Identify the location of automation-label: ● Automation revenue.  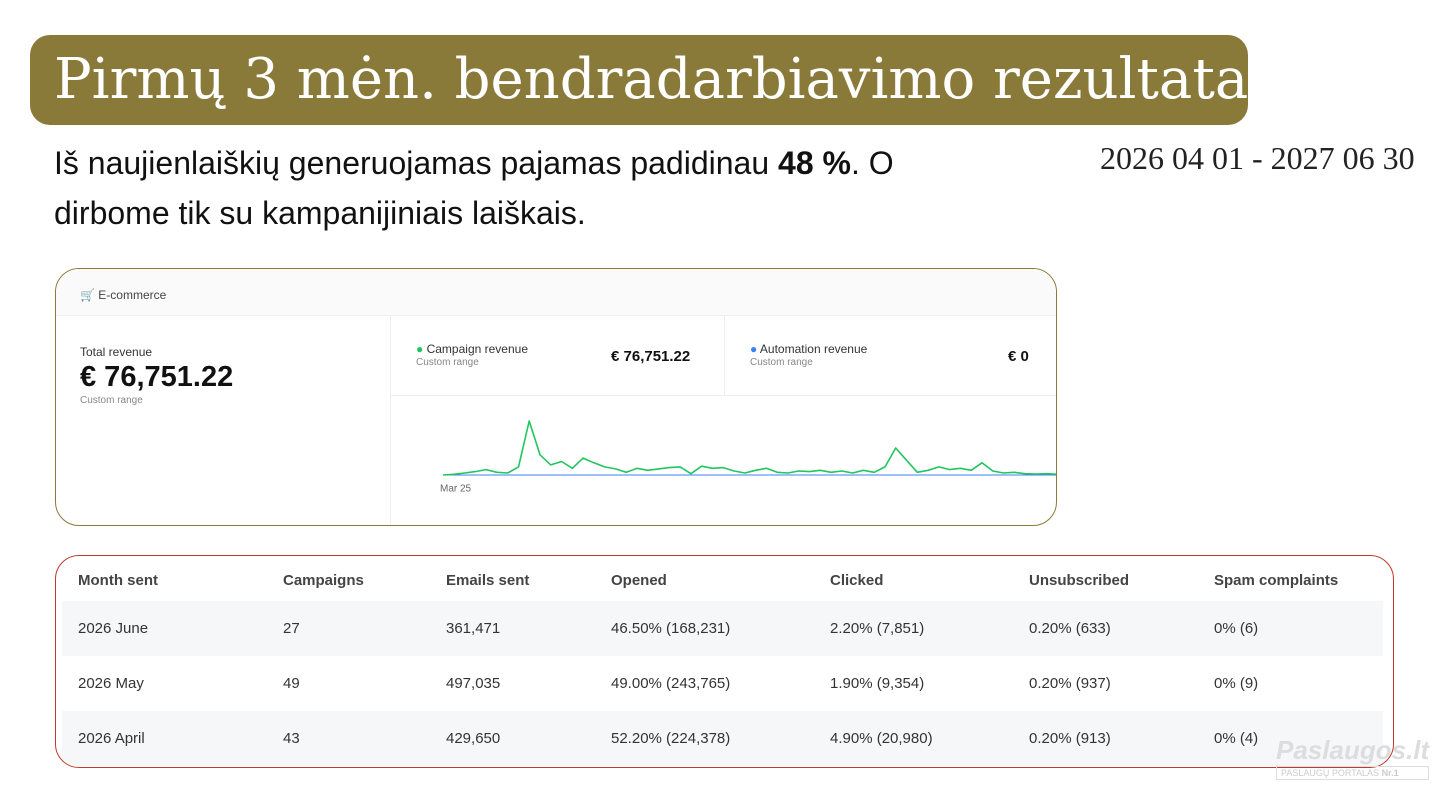
(808, 349).